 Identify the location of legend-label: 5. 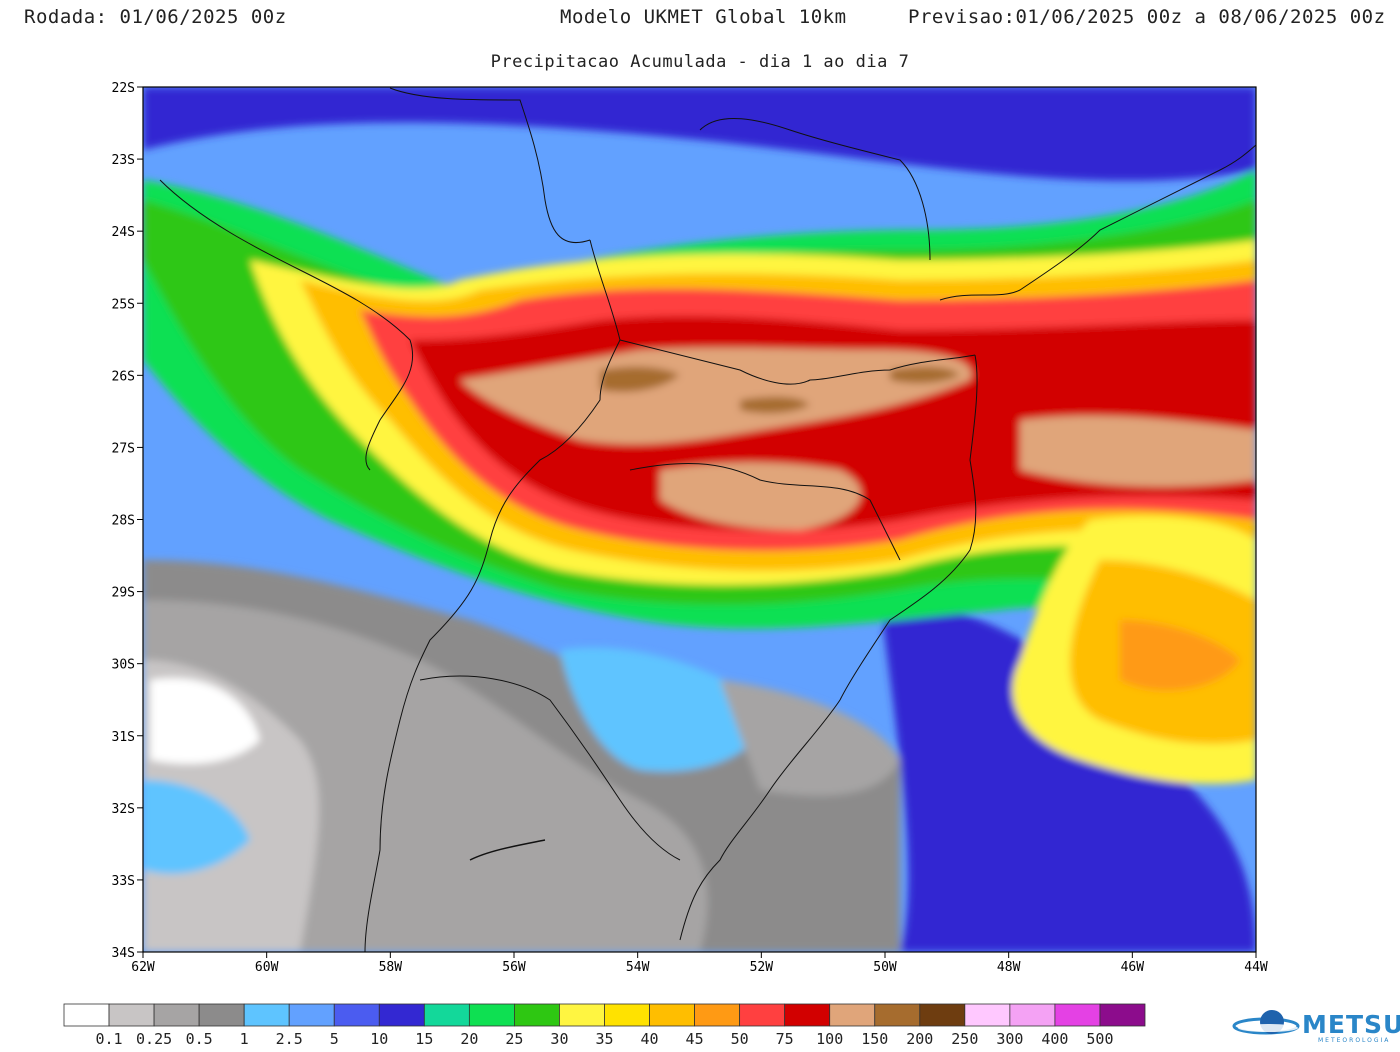
(334, 1039).